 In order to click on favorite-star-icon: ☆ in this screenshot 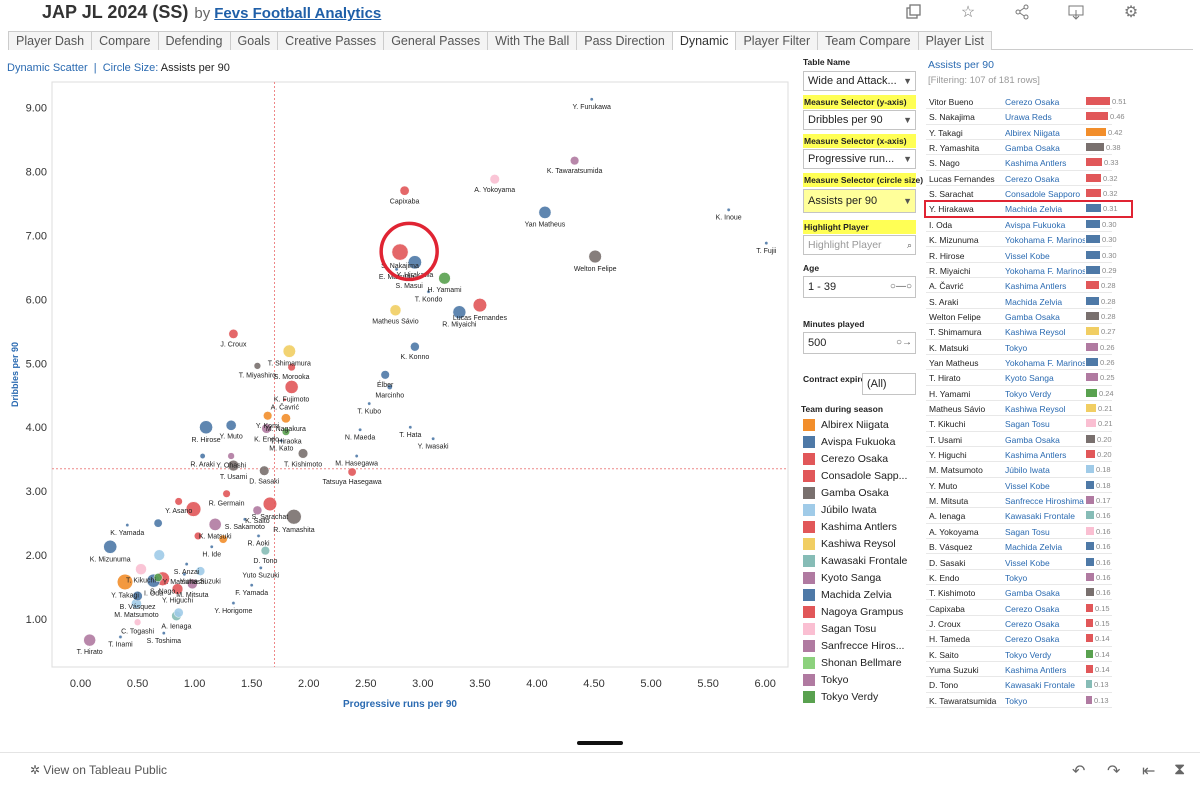, I will do `click(968, 12)`.